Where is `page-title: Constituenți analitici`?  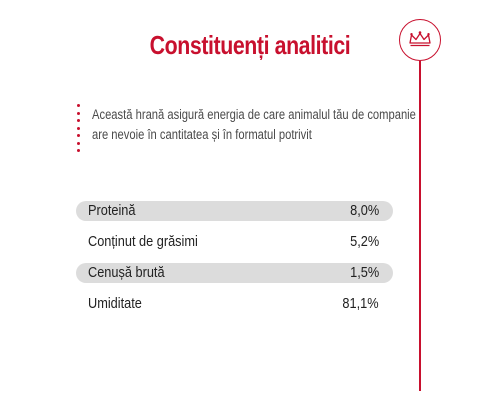 page-title: Constituenți analitici is located at coordinates (250, 45).